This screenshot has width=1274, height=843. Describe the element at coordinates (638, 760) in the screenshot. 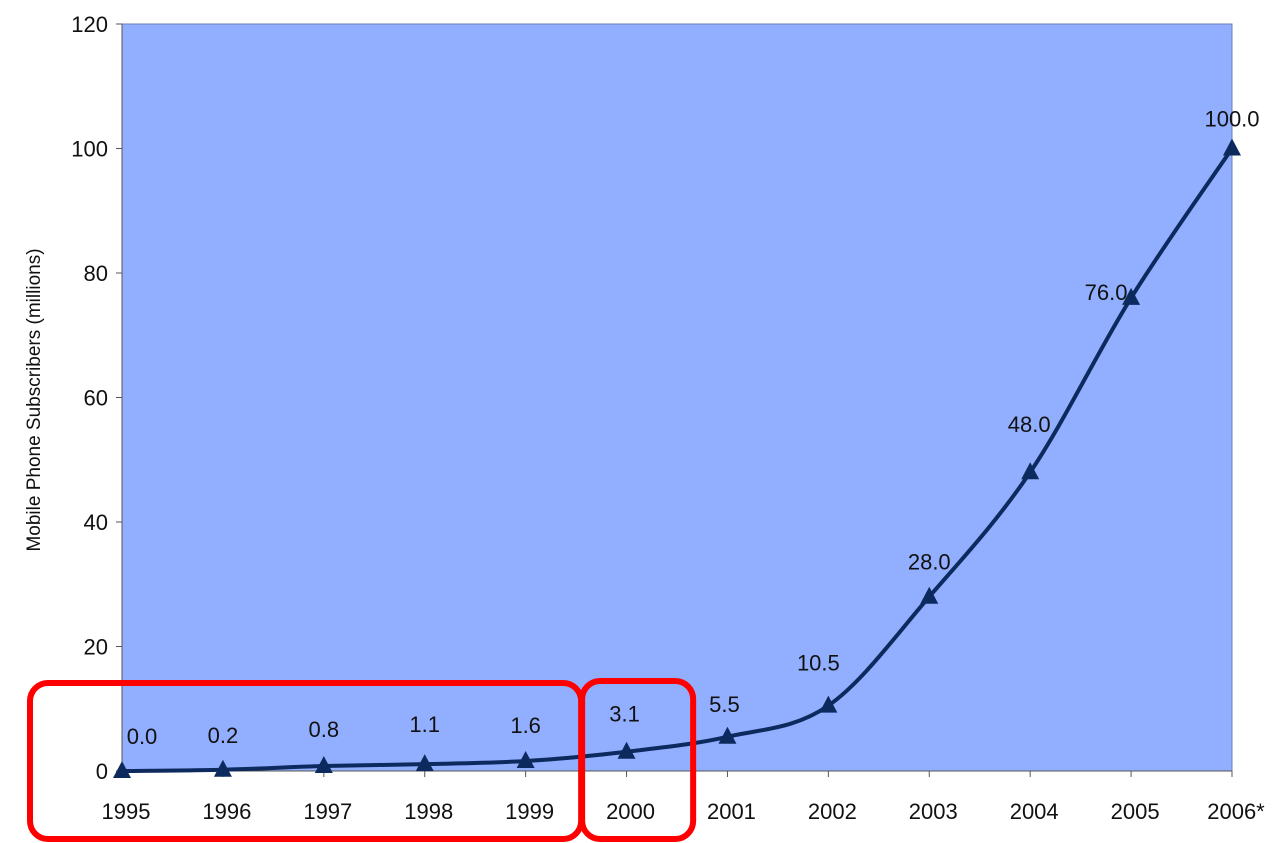

I see `highlight-box` at that location.